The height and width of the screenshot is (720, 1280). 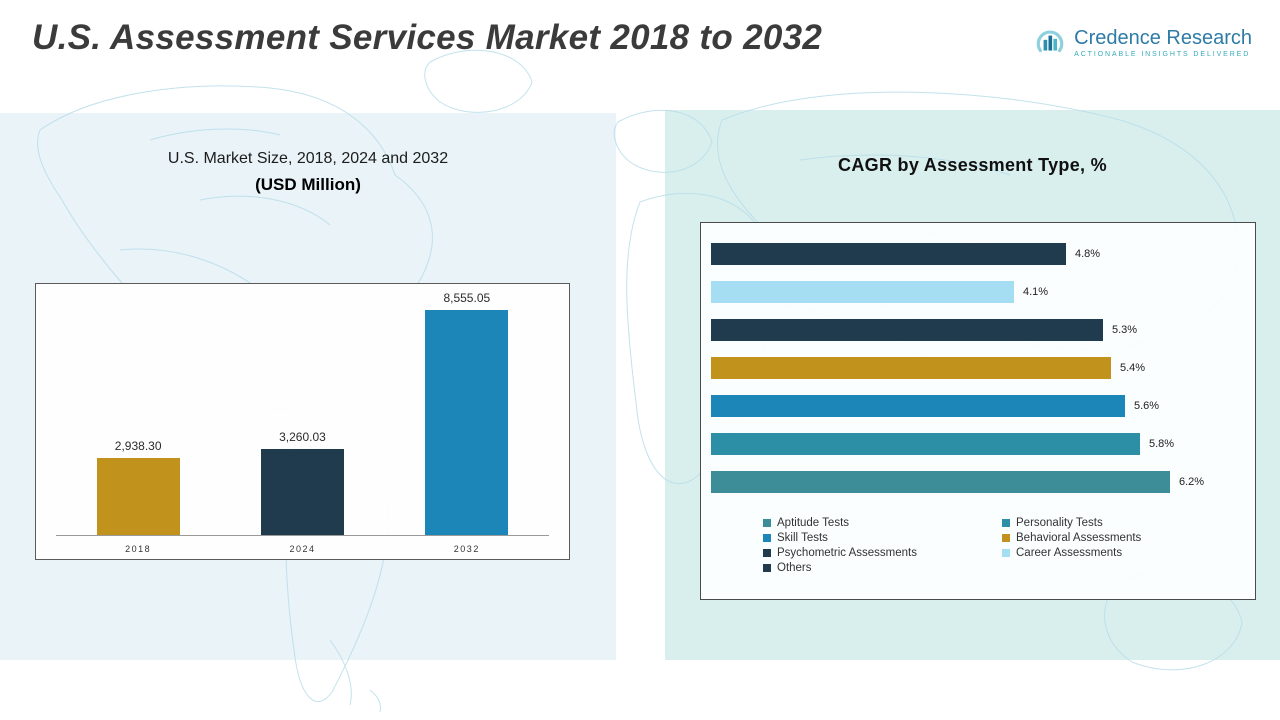 I want to click on cagr-bar-skill-tests, so click(x=918, y=406).